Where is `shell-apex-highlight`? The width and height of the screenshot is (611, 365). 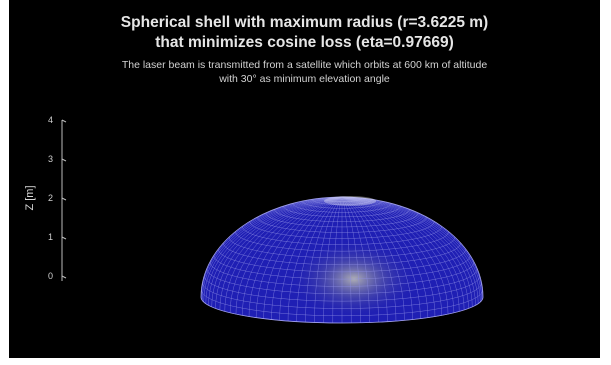 shell-apex-highlight is located at coordinates (350, 201).